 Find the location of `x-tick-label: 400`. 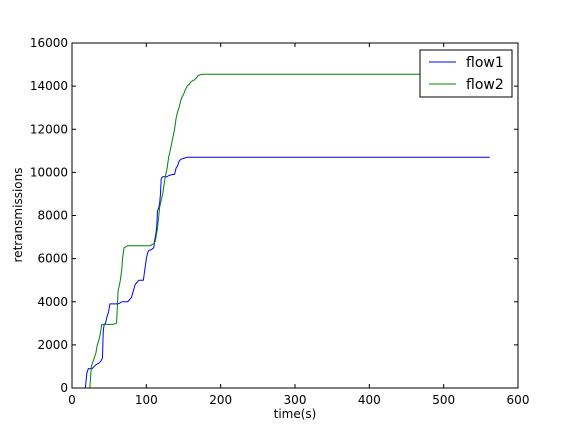

x-tick-label: 400 is located at coordinates (369, 400).